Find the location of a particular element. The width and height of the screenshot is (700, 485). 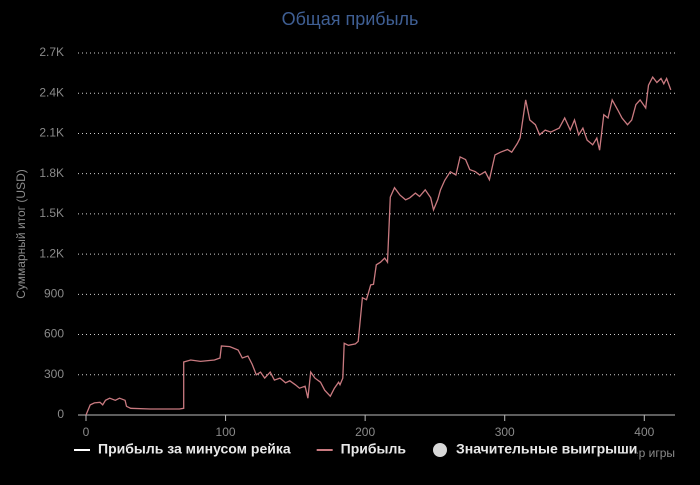

y-tick-label: 0 is located at coordinates (60, 414).